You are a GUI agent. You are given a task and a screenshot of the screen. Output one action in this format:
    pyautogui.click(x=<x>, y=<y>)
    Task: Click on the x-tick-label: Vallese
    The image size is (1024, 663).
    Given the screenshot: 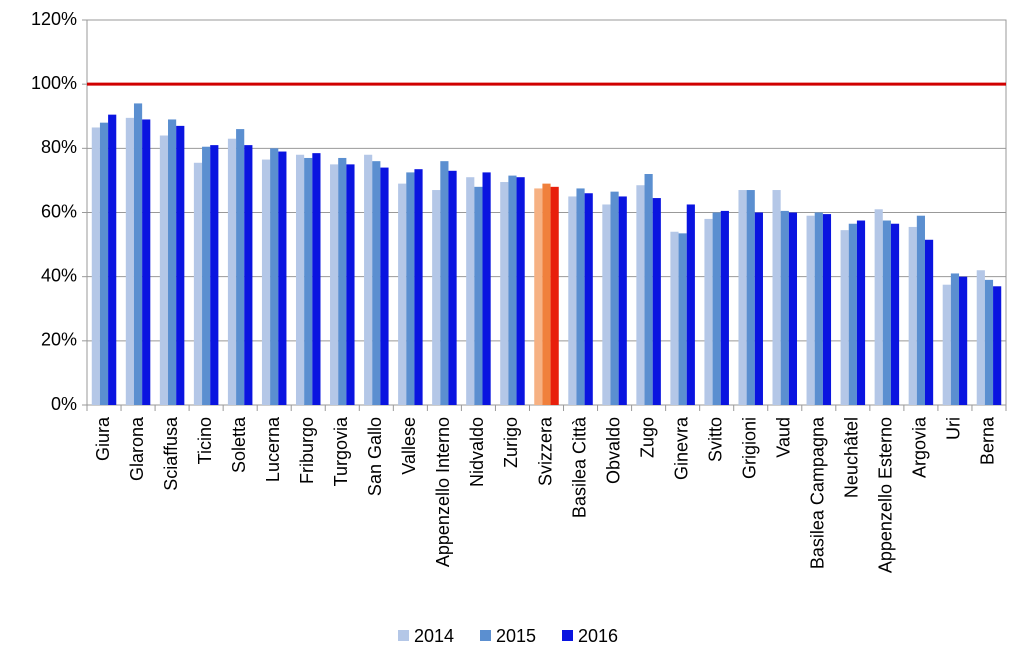 What is the action you would take?
    pyautogui.click(x=409, y=446)
    